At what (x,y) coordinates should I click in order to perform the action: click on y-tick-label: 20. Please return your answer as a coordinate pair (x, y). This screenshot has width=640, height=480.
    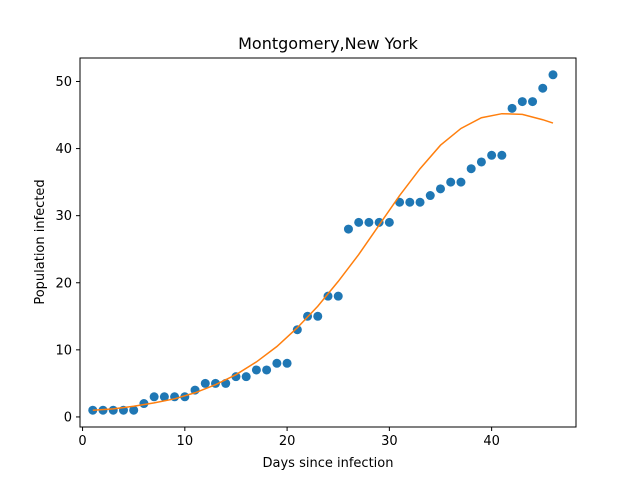
    Looking at the image, I should click on (63, 283).